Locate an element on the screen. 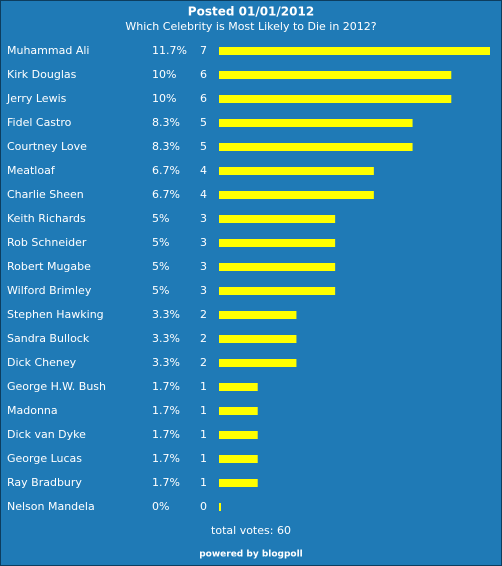 The height and width of the screenshot is (566, 502). total-votes: total votes: 60 is located at coordinates (251, 530).